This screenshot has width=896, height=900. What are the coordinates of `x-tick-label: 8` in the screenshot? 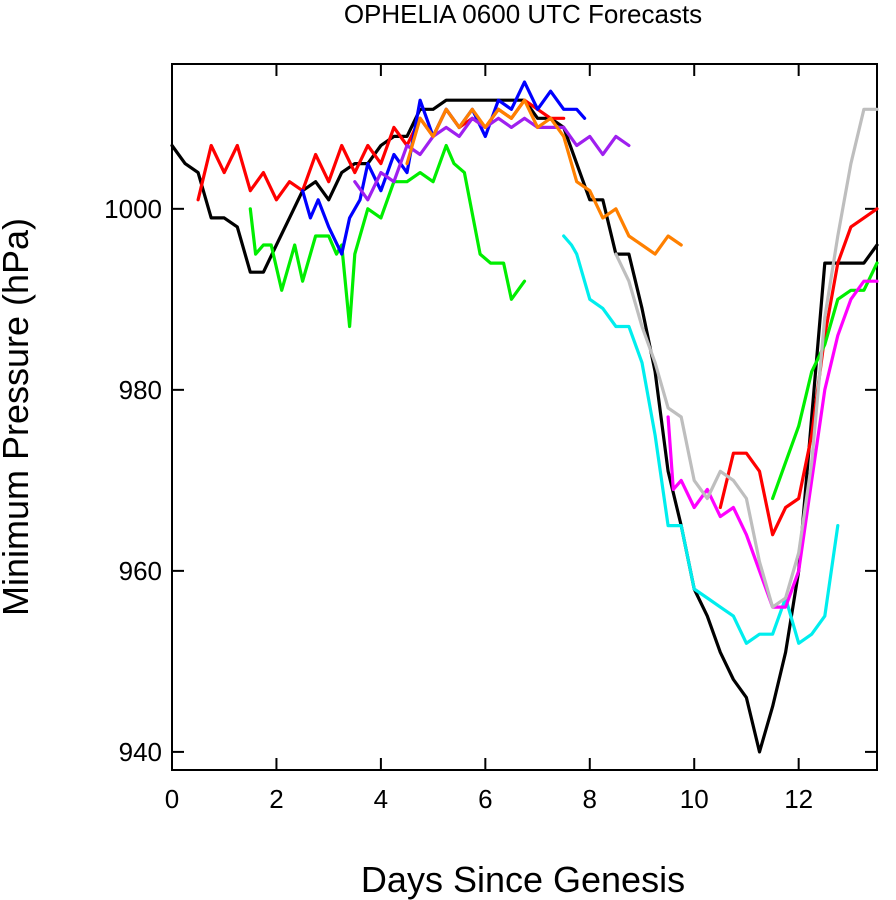 It's located at (590, 799).